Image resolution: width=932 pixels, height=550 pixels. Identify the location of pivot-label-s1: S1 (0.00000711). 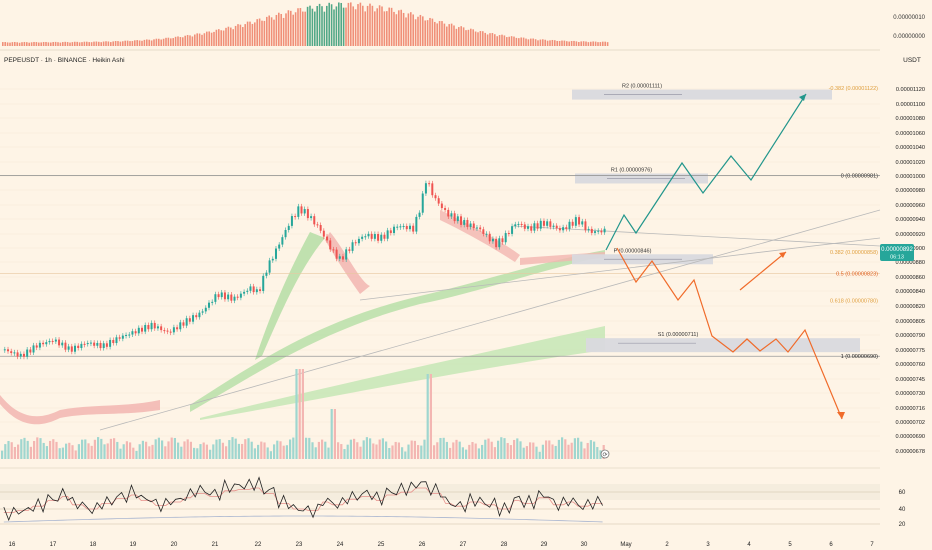
(678, 335).